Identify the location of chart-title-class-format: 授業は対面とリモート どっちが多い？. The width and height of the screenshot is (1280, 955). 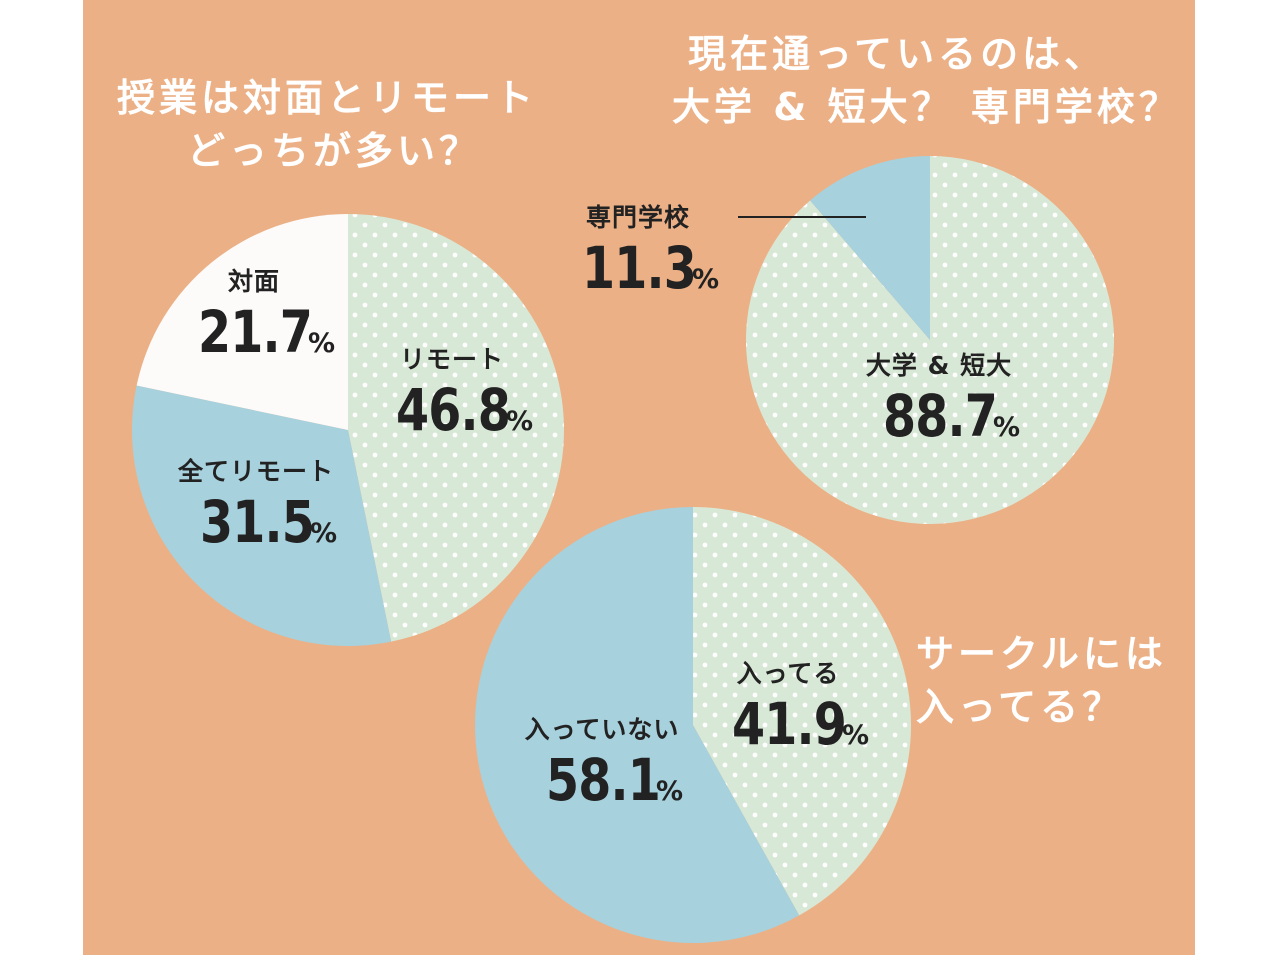
(327, 125).